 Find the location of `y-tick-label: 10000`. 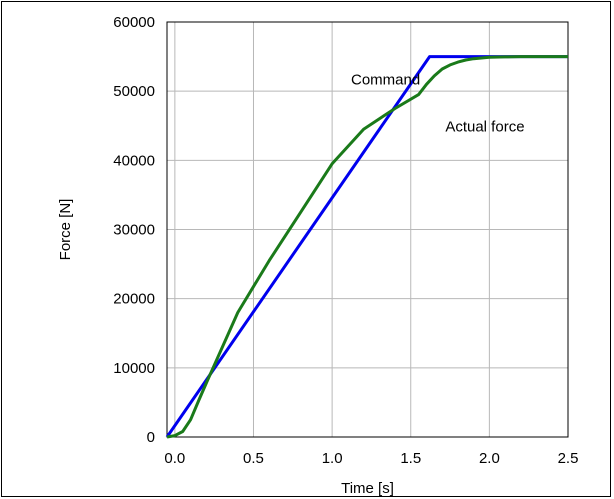

y-tick-label: 10000 is located at coordinates (134, 368).